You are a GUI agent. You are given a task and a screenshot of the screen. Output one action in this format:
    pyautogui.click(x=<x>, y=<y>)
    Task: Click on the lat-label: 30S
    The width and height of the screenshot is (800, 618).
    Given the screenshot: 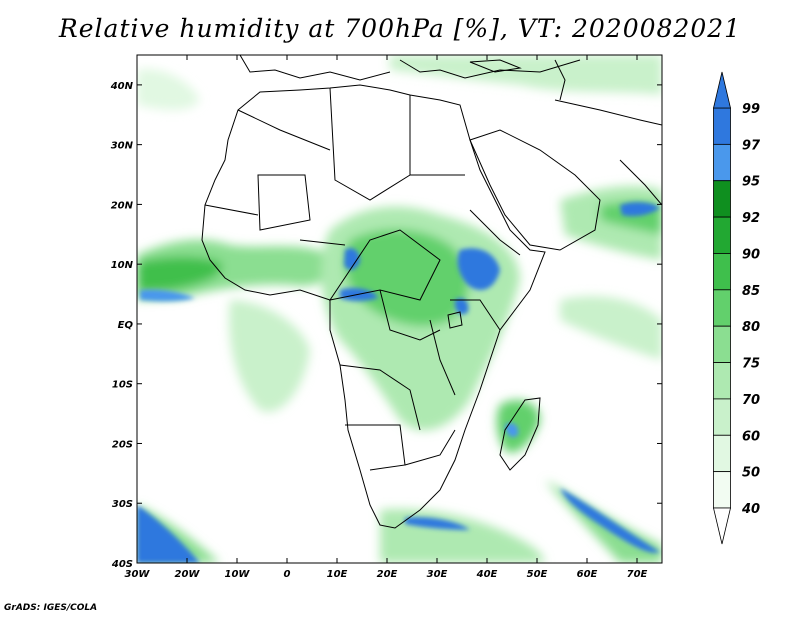 What is the action you would take?
    pyautogui.click(x=122, y=504)
    